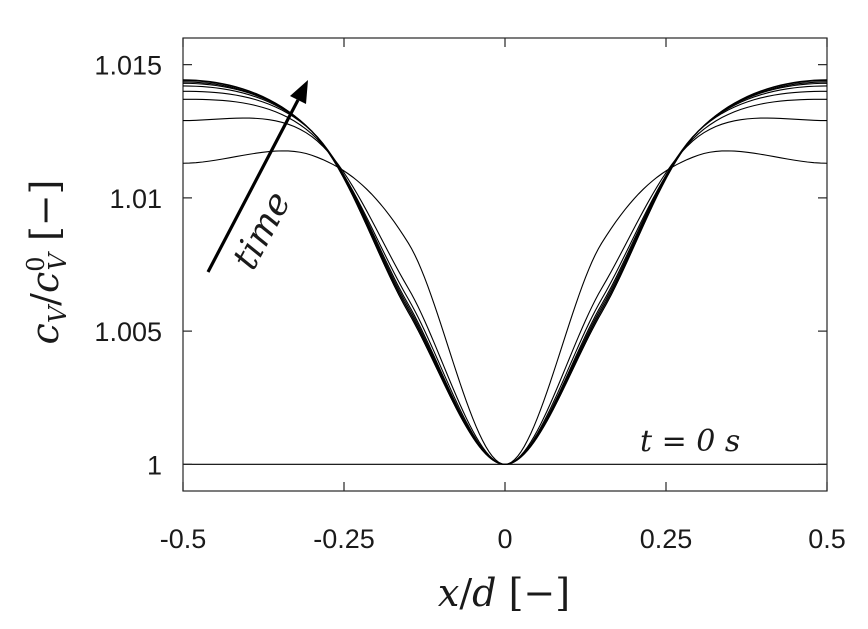 This screenshot has height=629, width=868. What do you see at coordinates (154, 465) in the screenshot?
I see `y-tick-label: 1` at bounding box center [154, 465].